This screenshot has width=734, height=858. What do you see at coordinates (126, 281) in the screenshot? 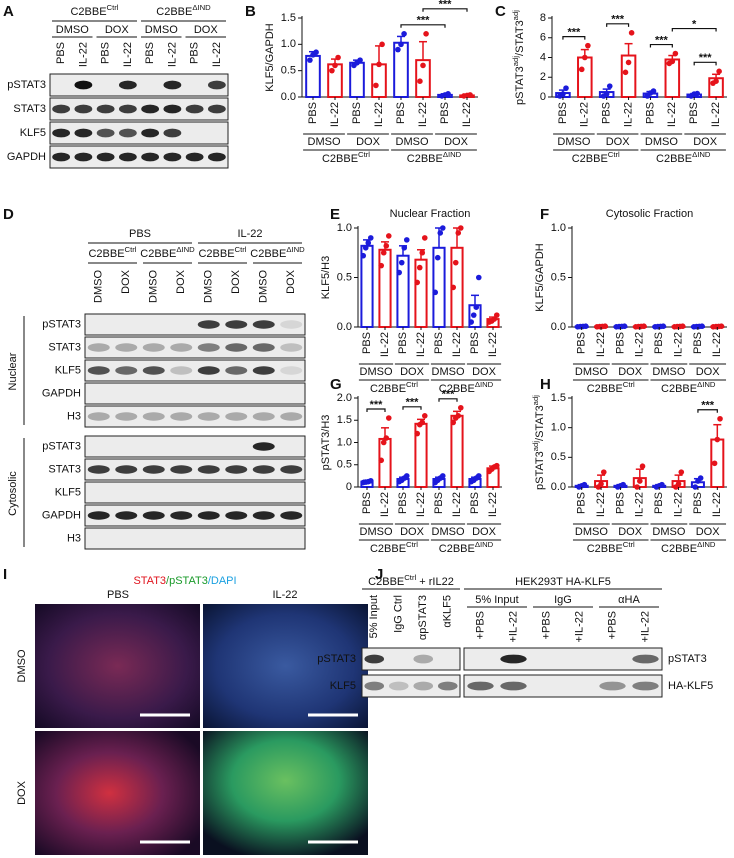
I see `lane-label: DOX` at bounding box center [126, 281].